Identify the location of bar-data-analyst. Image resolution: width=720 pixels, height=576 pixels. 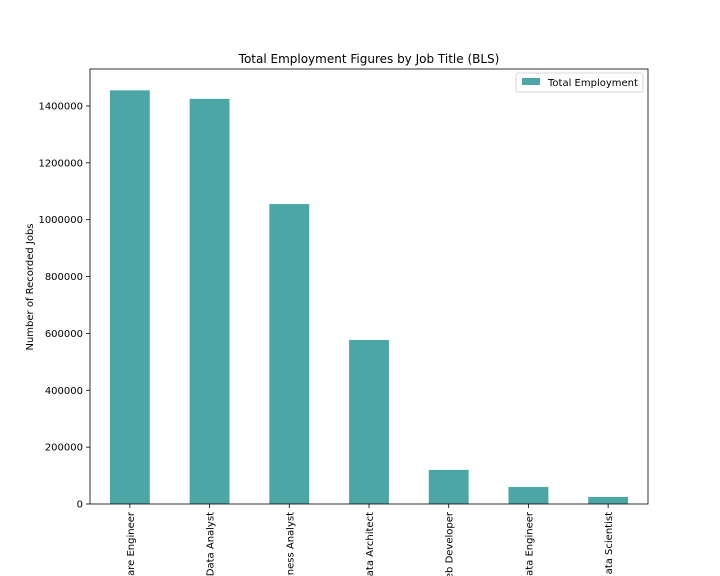
(209, 301).